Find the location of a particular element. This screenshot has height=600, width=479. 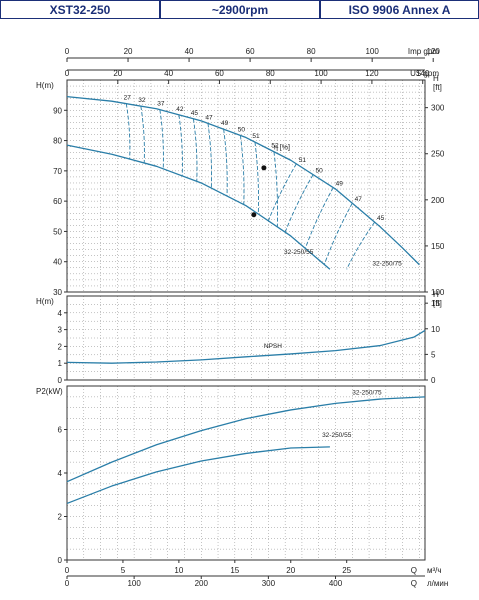

y-tick-label: 90 is located at coordinates (57, 110).